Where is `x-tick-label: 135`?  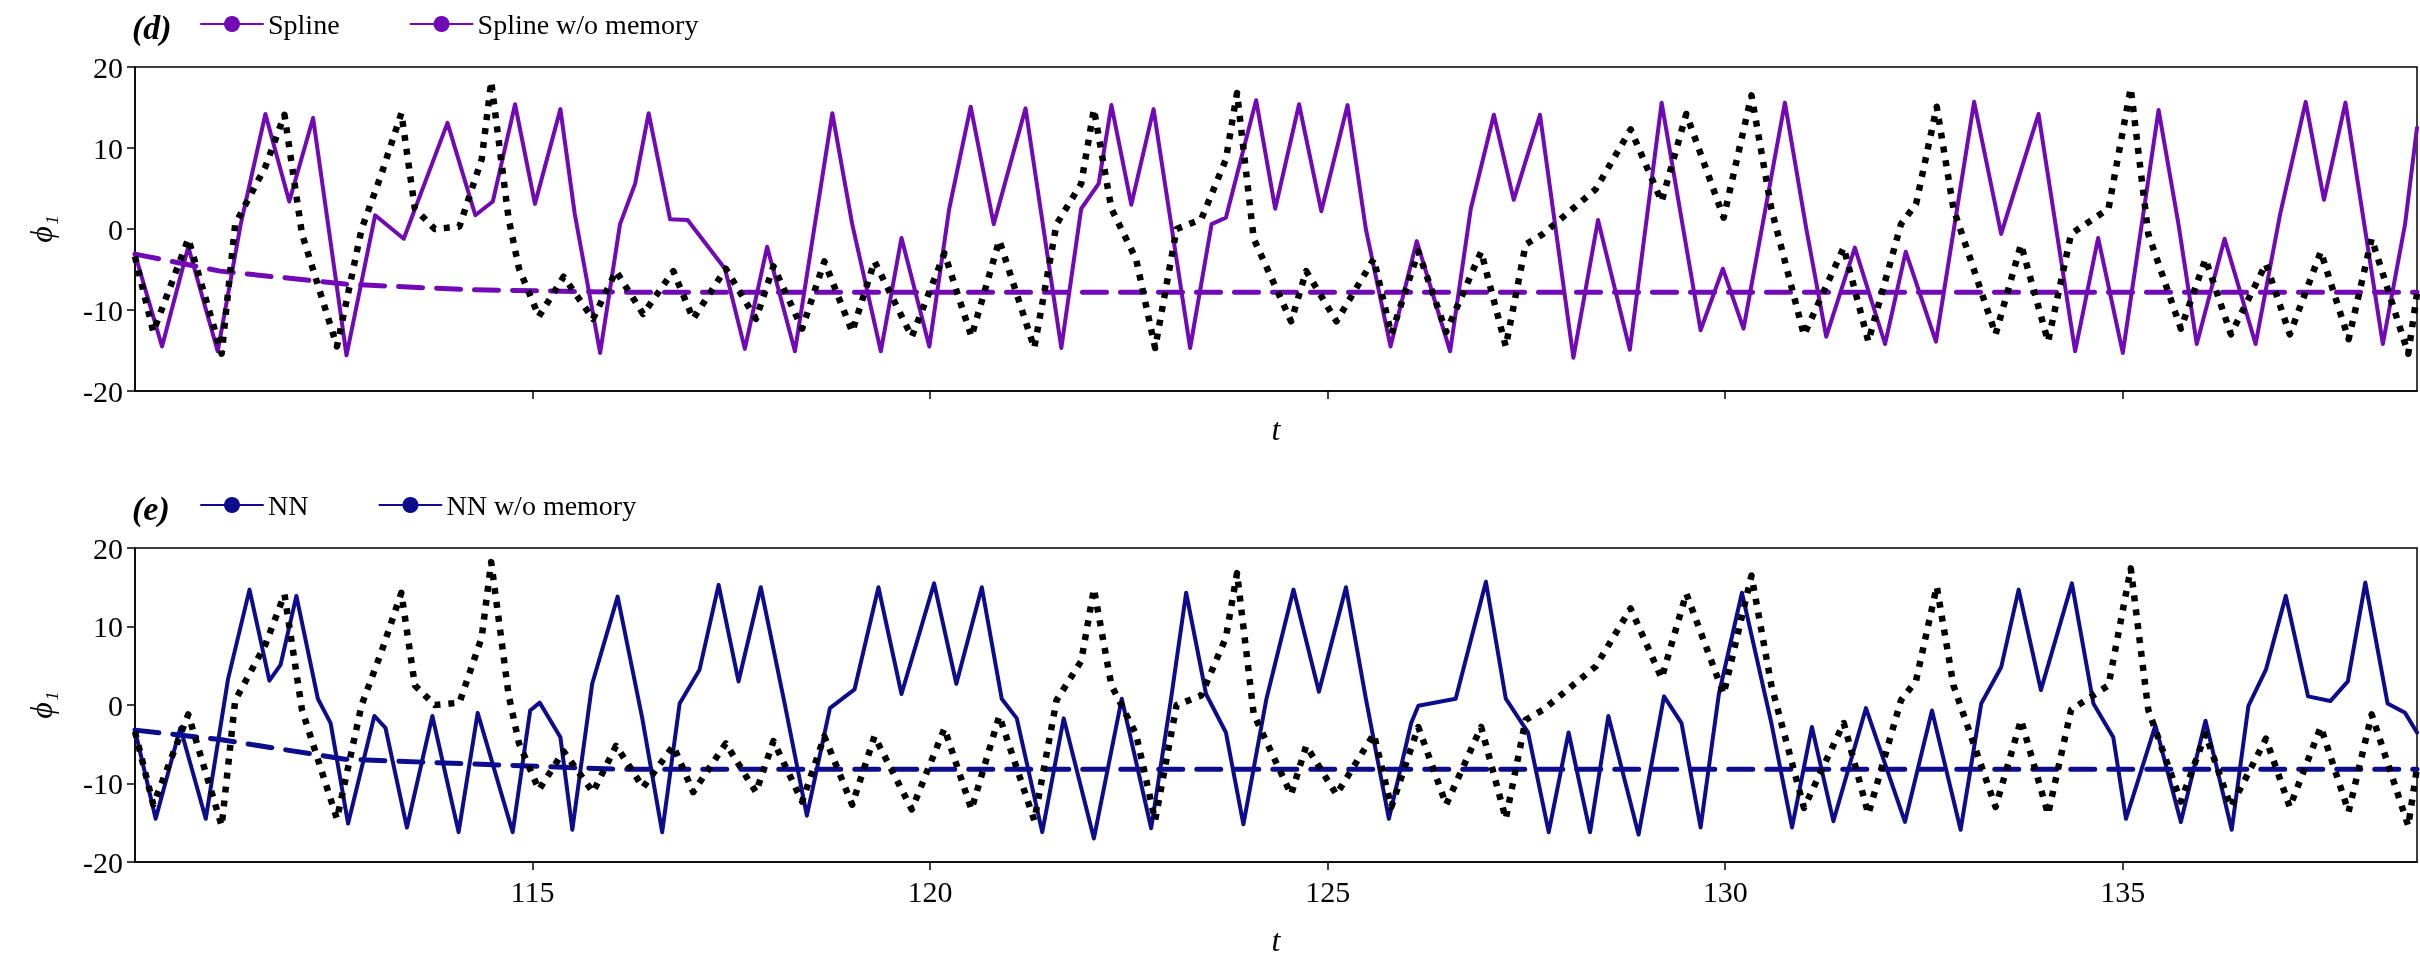
x-tick-label: 135 is located at coordinates (2123, 891).